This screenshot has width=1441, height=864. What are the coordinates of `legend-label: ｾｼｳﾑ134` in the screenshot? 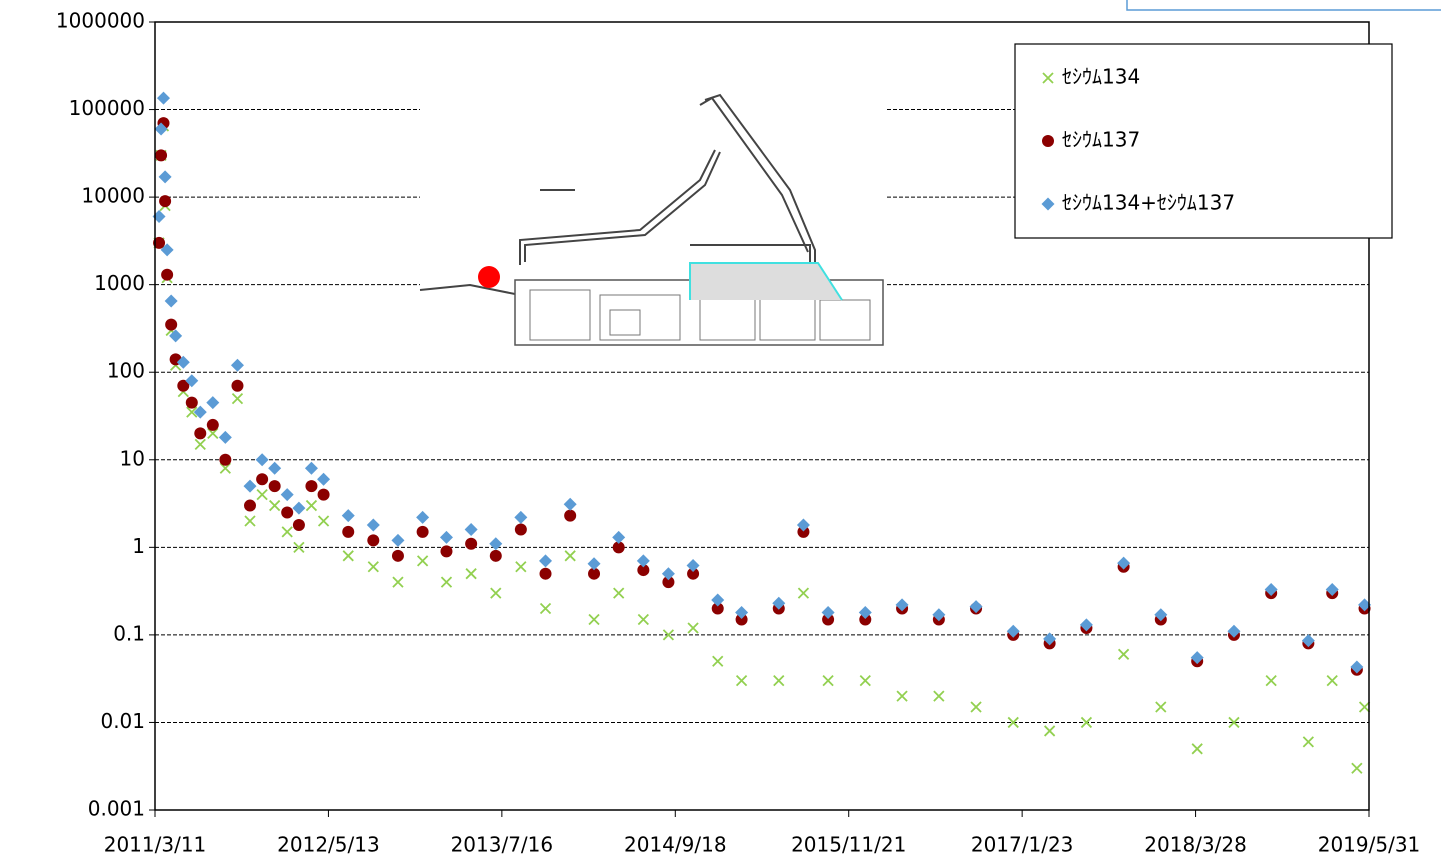 It's located at (1101, 77).